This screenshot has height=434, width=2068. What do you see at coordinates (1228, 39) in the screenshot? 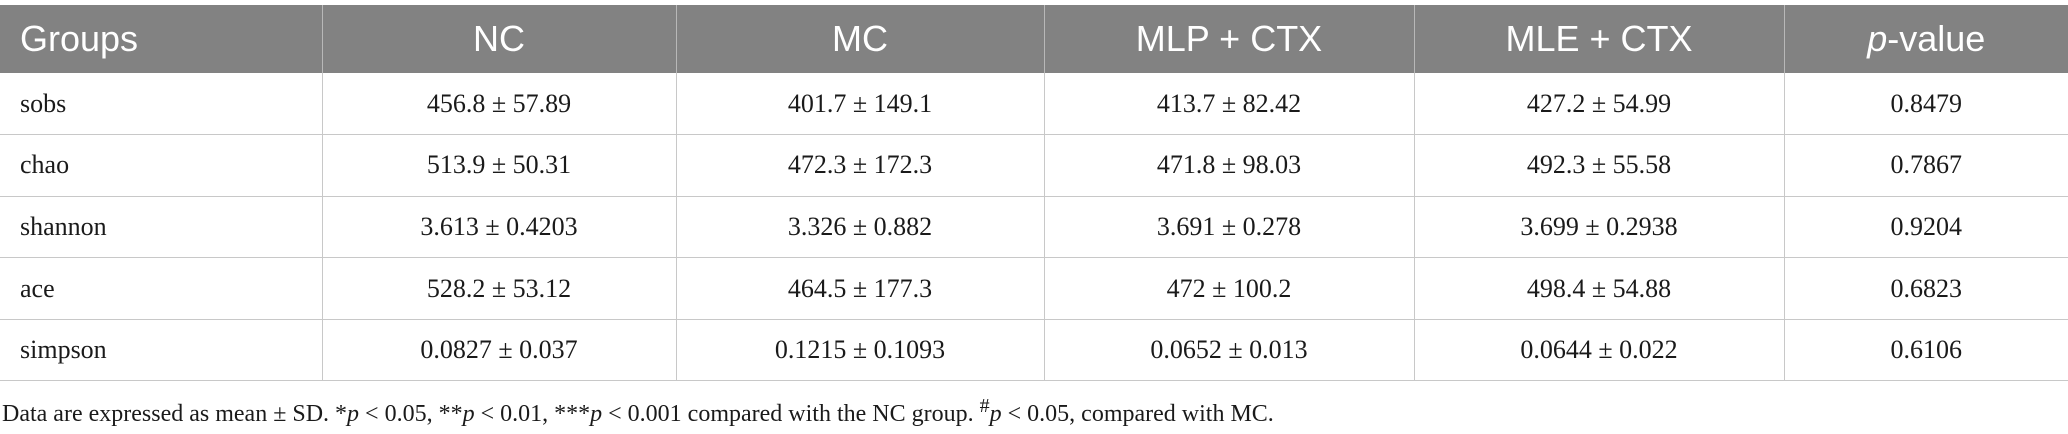
I see `header-mlp-ctx: MLP + CTX` at bounding box center [1228, 39].